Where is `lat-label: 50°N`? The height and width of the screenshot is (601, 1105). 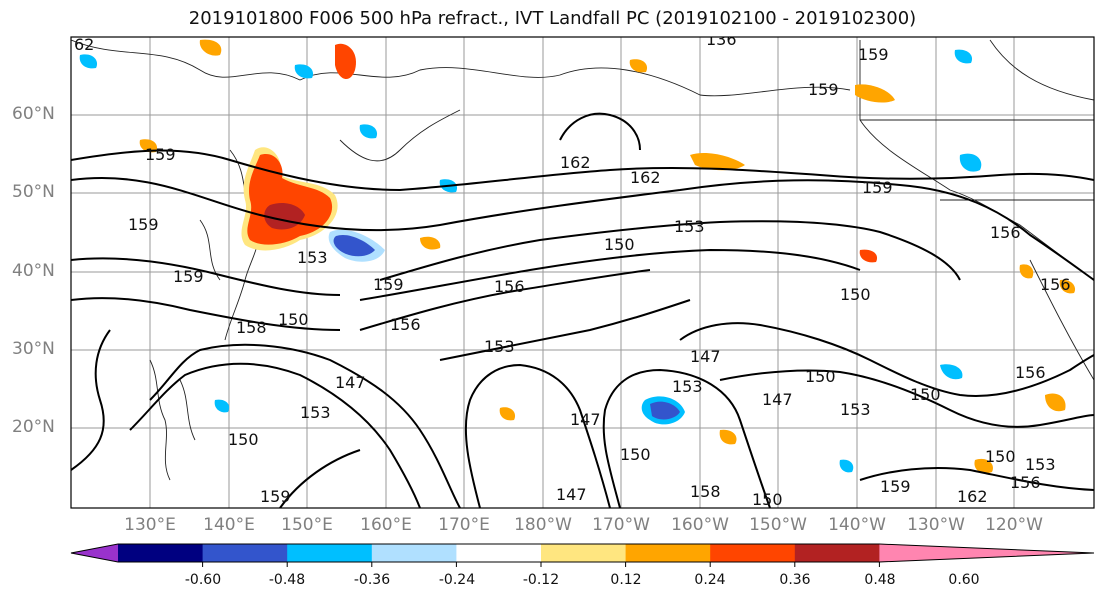 lat-label: 50°N is located at coordinates (33, 192).